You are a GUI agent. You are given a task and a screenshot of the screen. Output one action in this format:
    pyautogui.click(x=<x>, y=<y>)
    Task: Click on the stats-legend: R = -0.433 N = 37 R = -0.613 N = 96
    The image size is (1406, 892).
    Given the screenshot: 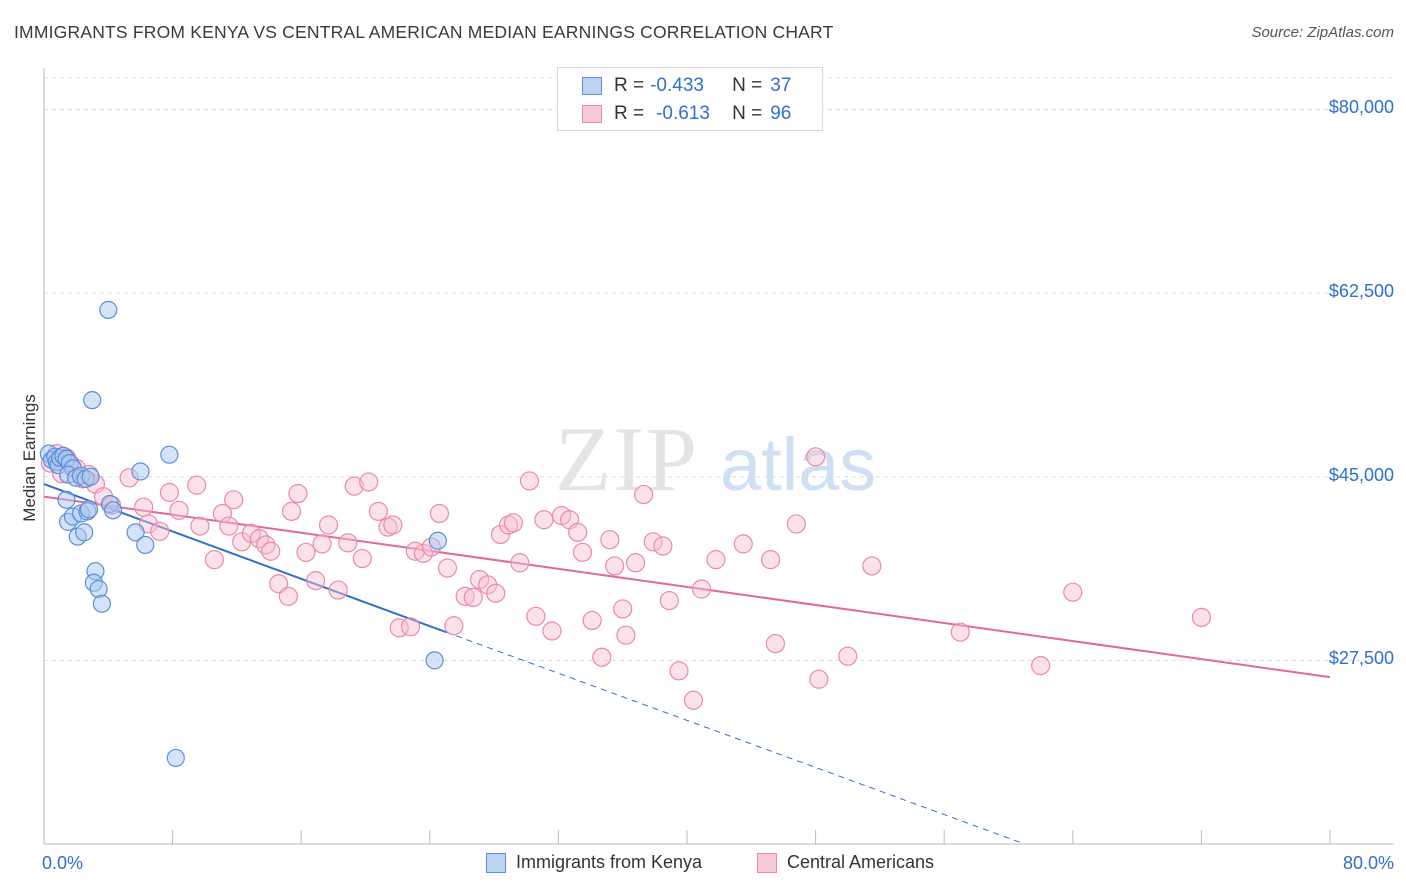 What is the action you would take?
    pyautogui.click(x=690, y=99)
    